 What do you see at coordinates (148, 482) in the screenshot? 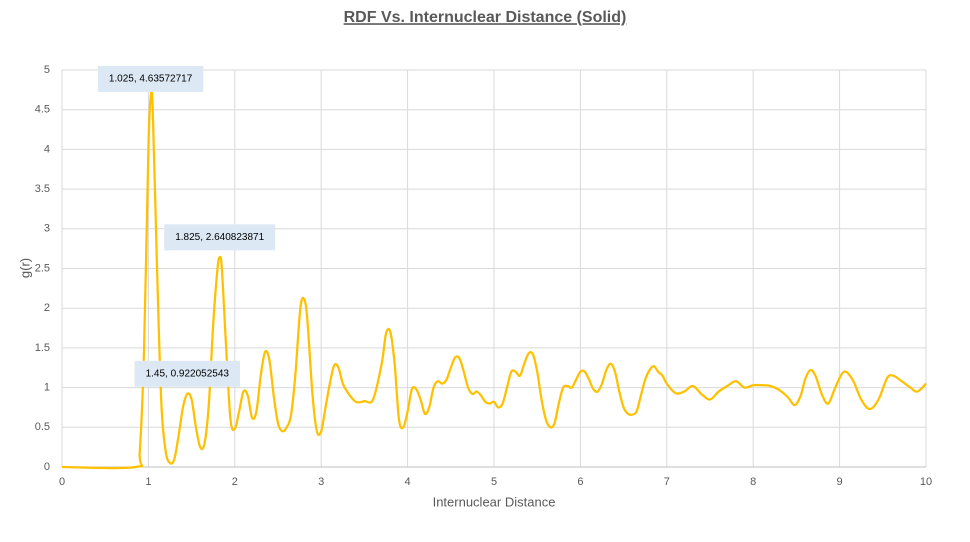
I see `x-tick-label: 1` at bounding box center [148, 482].